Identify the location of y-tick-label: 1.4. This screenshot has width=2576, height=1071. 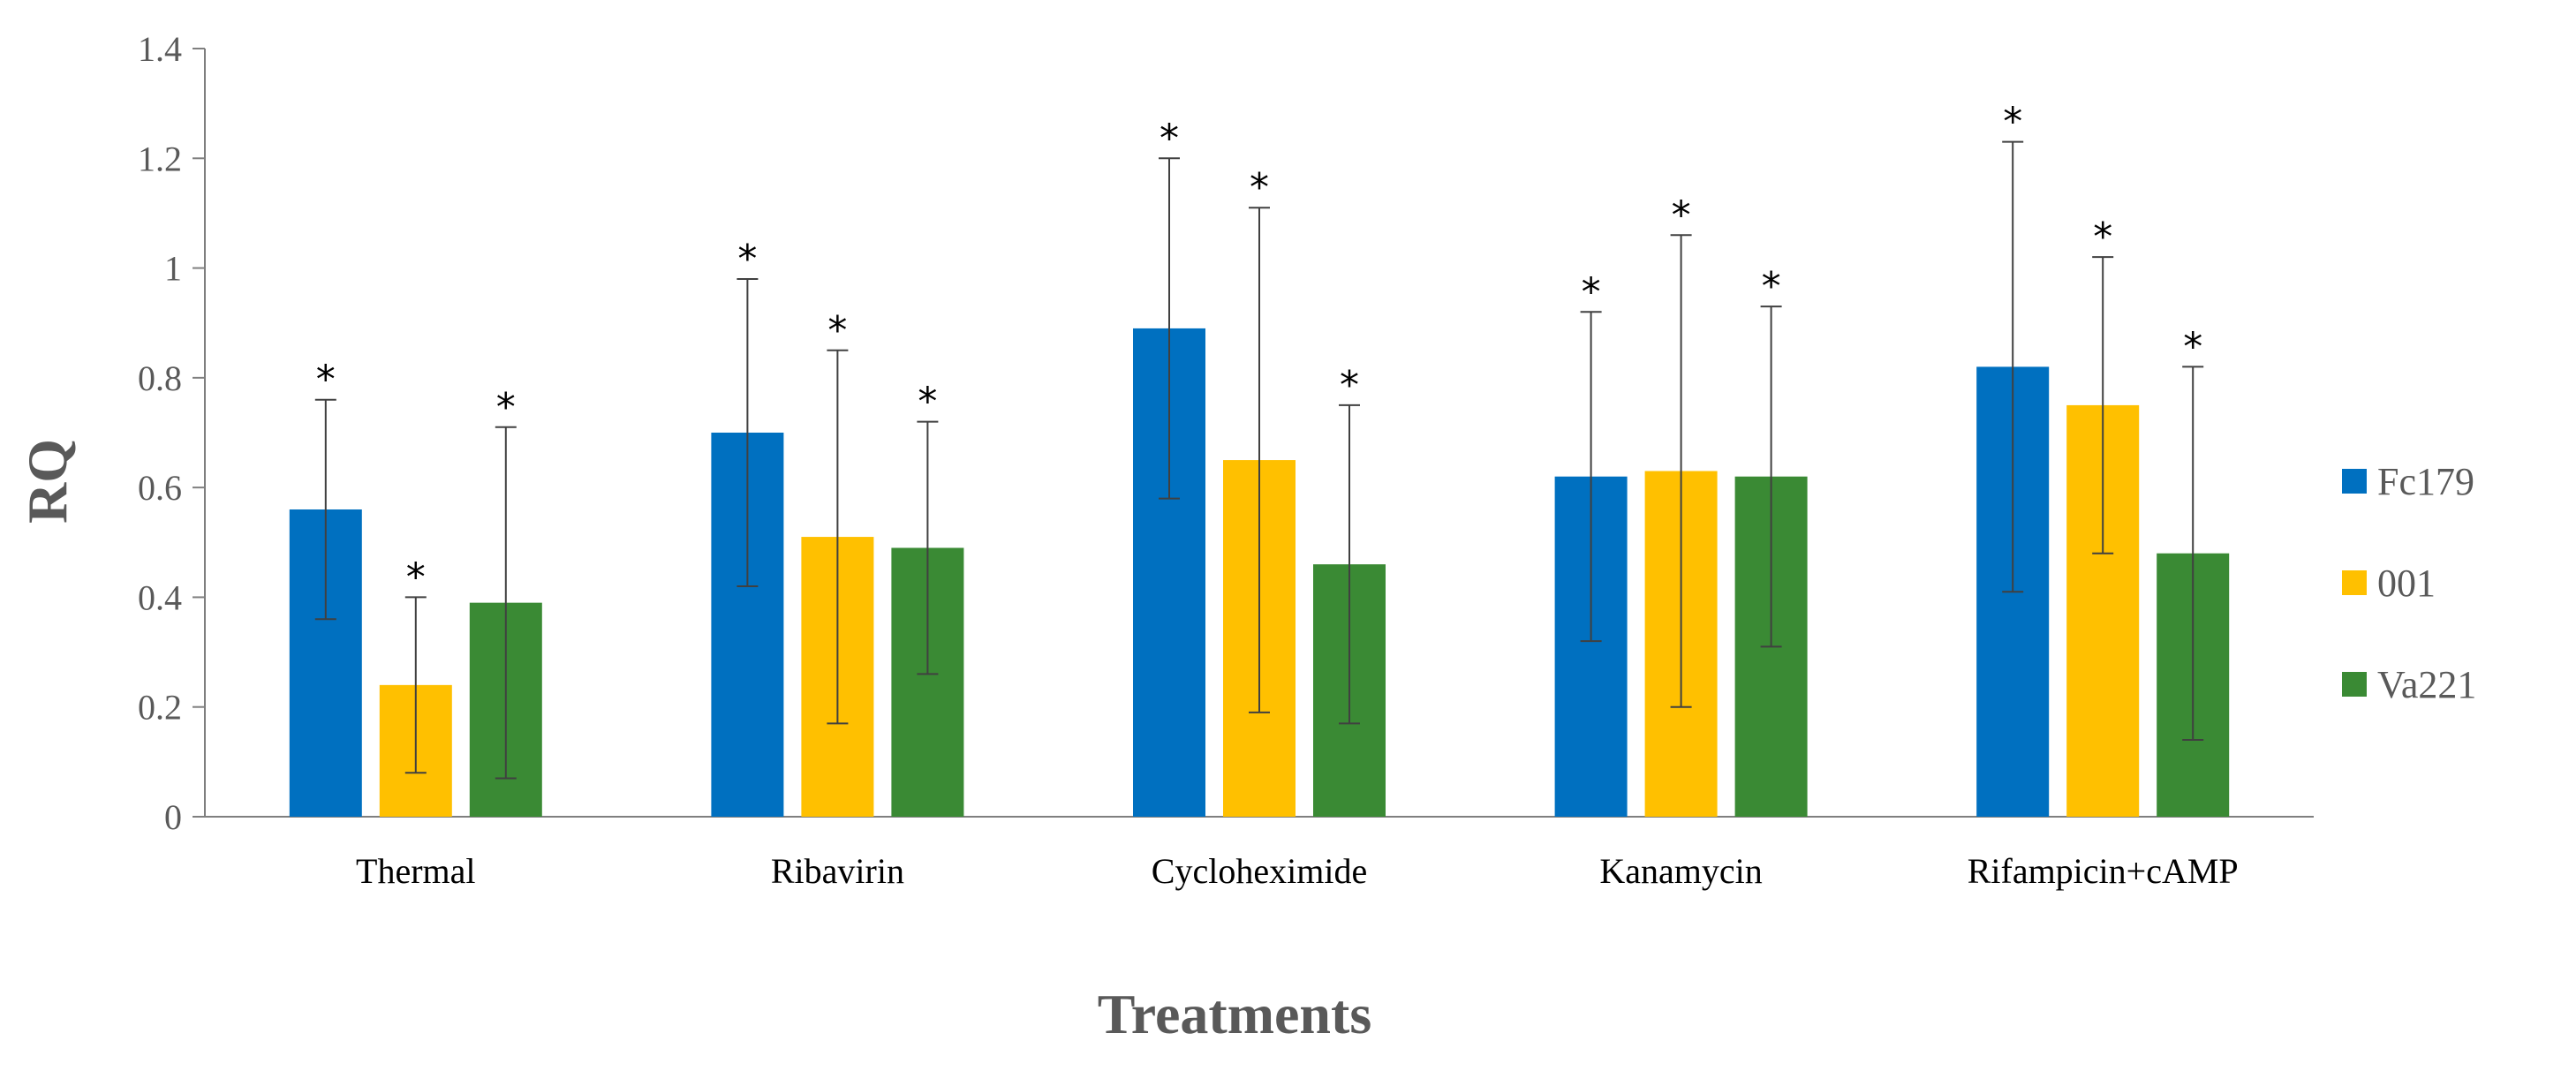
(160, 49).